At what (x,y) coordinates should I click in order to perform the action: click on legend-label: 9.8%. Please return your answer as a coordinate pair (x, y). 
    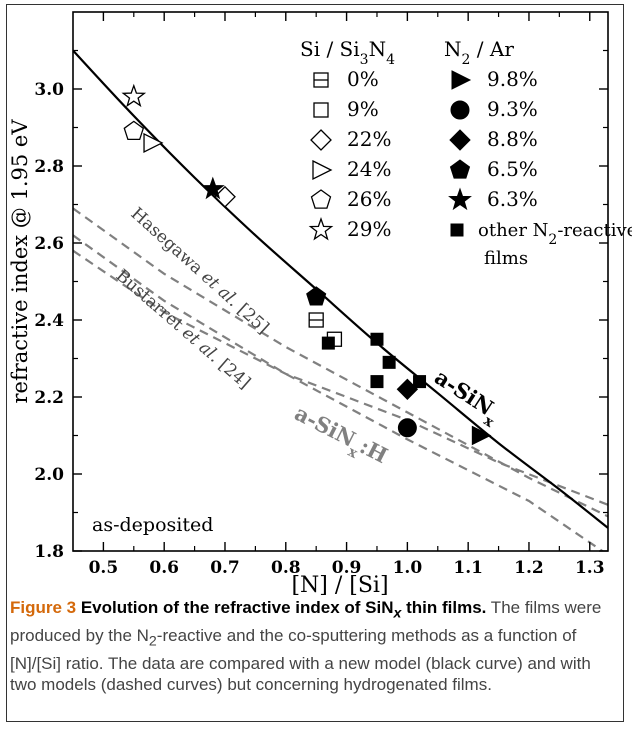
    Looking at the image, I should click on (512, 79).